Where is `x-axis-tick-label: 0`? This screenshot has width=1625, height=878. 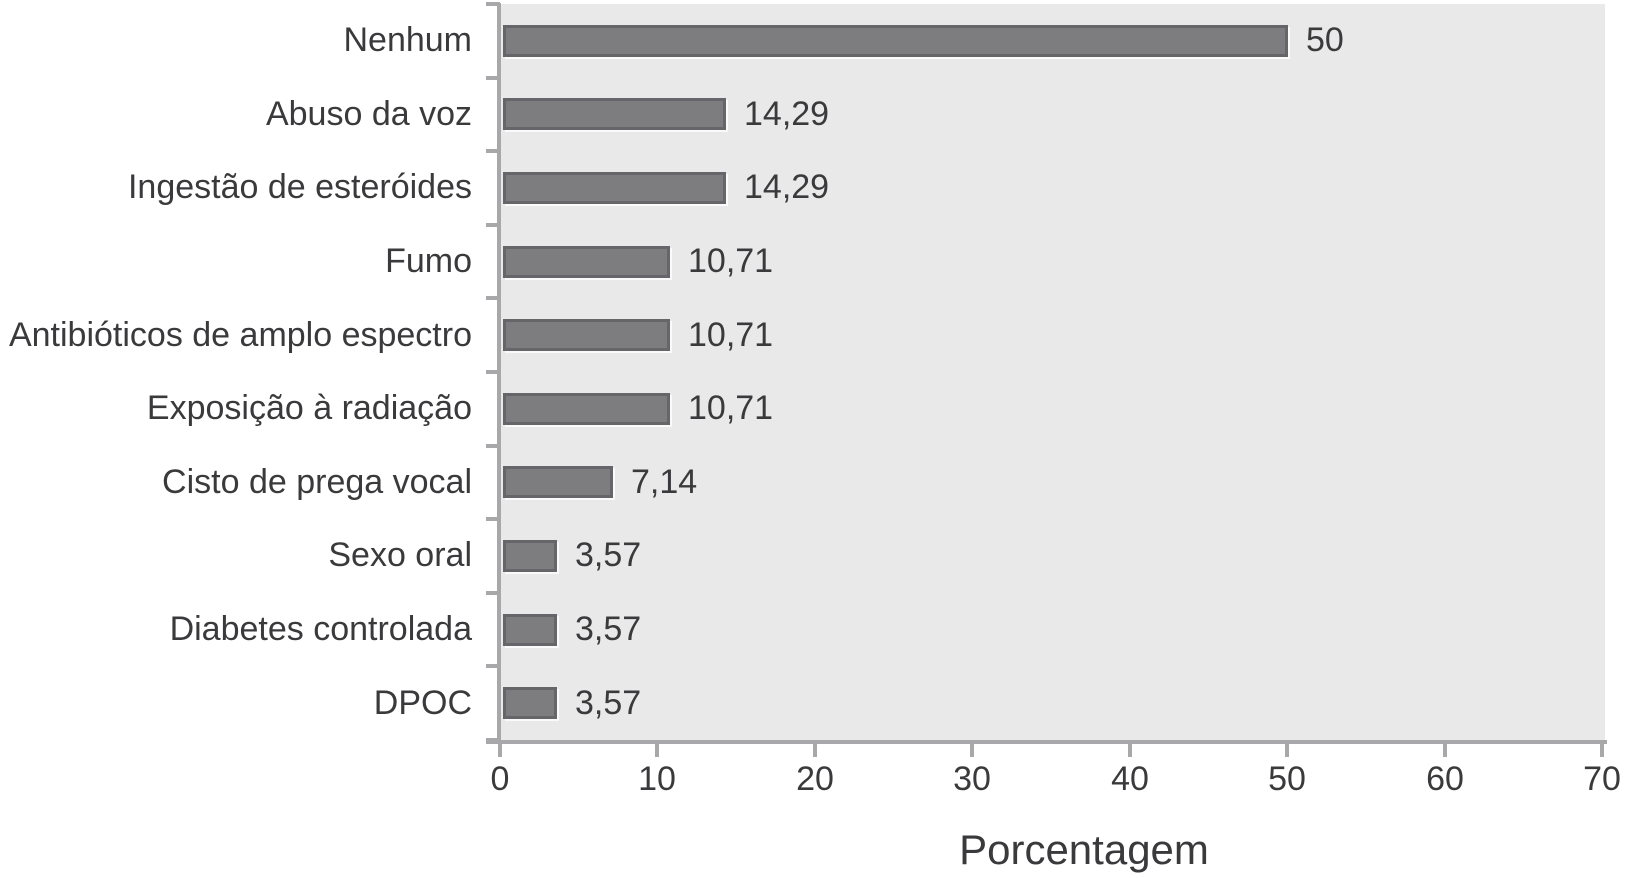 x-axis-tick-label: 0 is located at coordinates (500, 779).